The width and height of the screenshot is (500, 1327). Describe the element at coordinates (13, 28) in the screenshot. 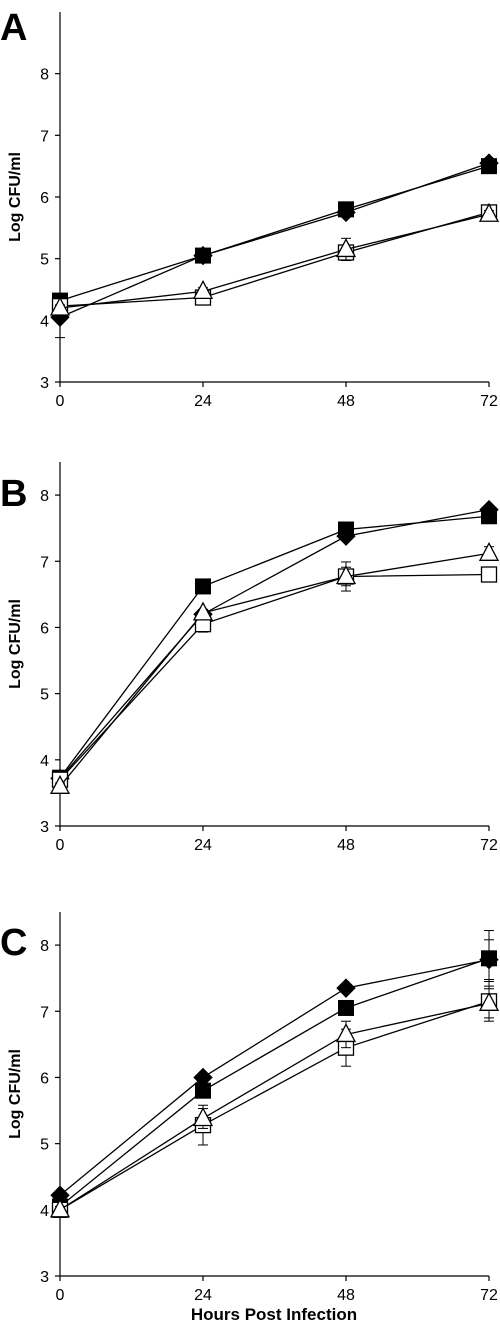

I see `panel-letter: A` at that location.